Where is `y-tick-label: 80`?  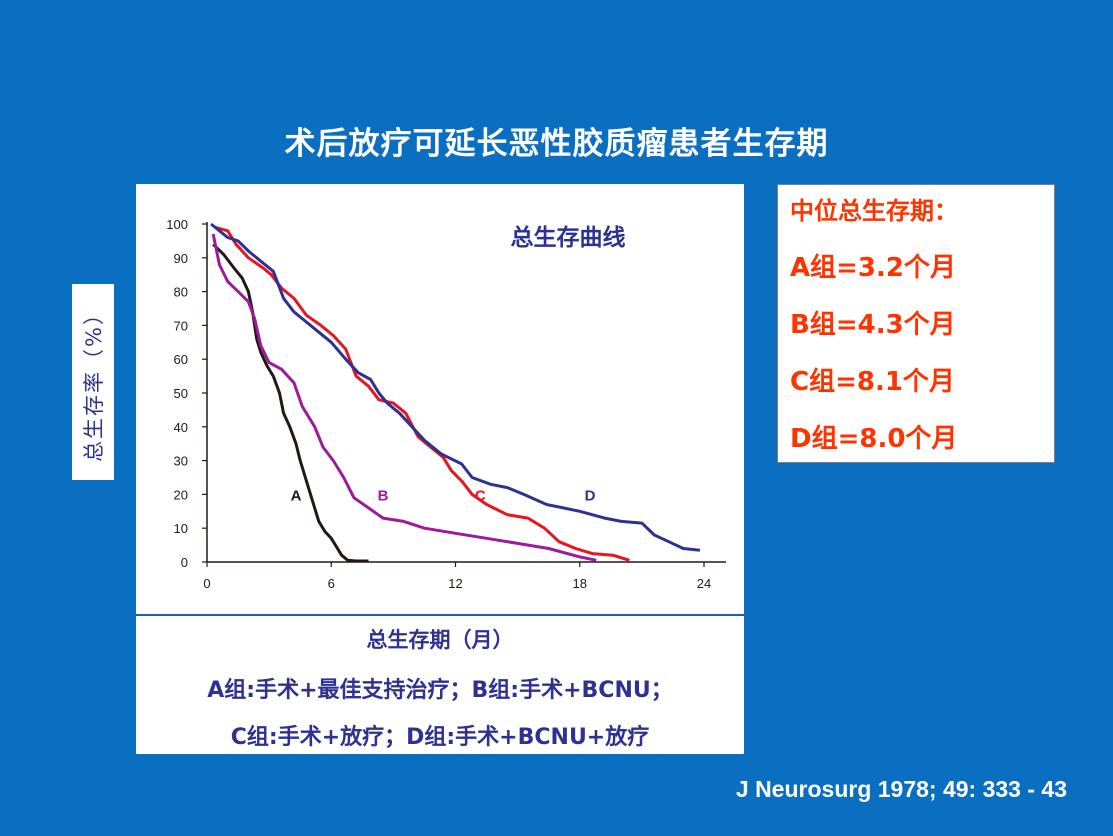 y-tick-label: 80 is located at coordinates (181, 292).